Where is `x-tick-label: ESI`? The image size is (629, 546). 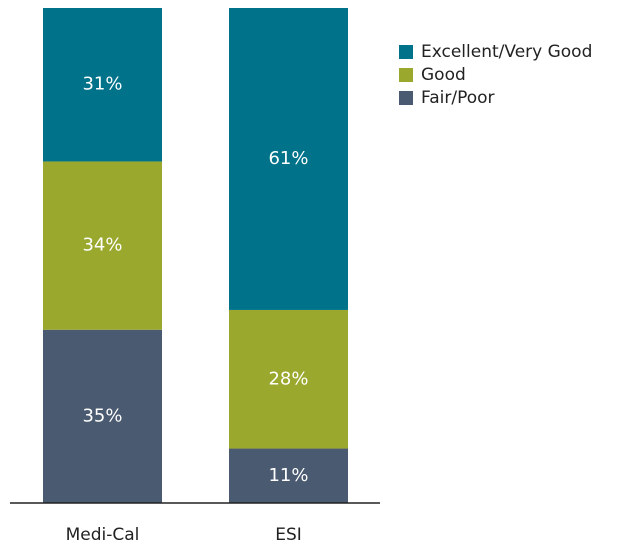 x-tick-label: ESI is located at coordinates (288, 535).